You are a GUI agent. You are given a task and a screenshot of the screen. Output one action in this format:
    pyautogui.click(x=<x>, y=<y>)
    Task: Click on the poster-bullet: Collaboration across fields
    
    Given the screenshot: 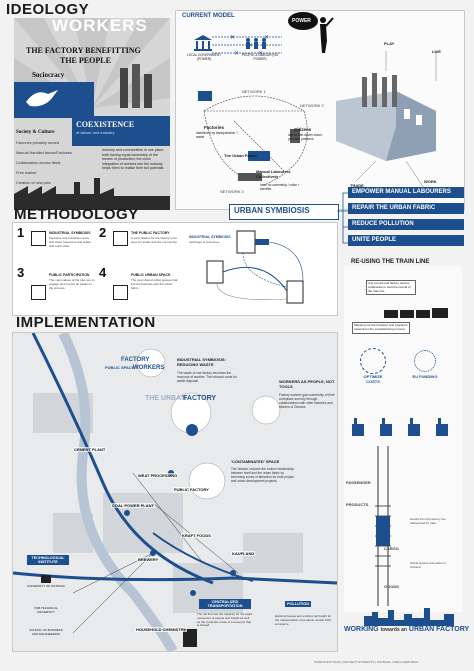 What is the action you would take?
    pyautogui.click(x=38, y=163)
    